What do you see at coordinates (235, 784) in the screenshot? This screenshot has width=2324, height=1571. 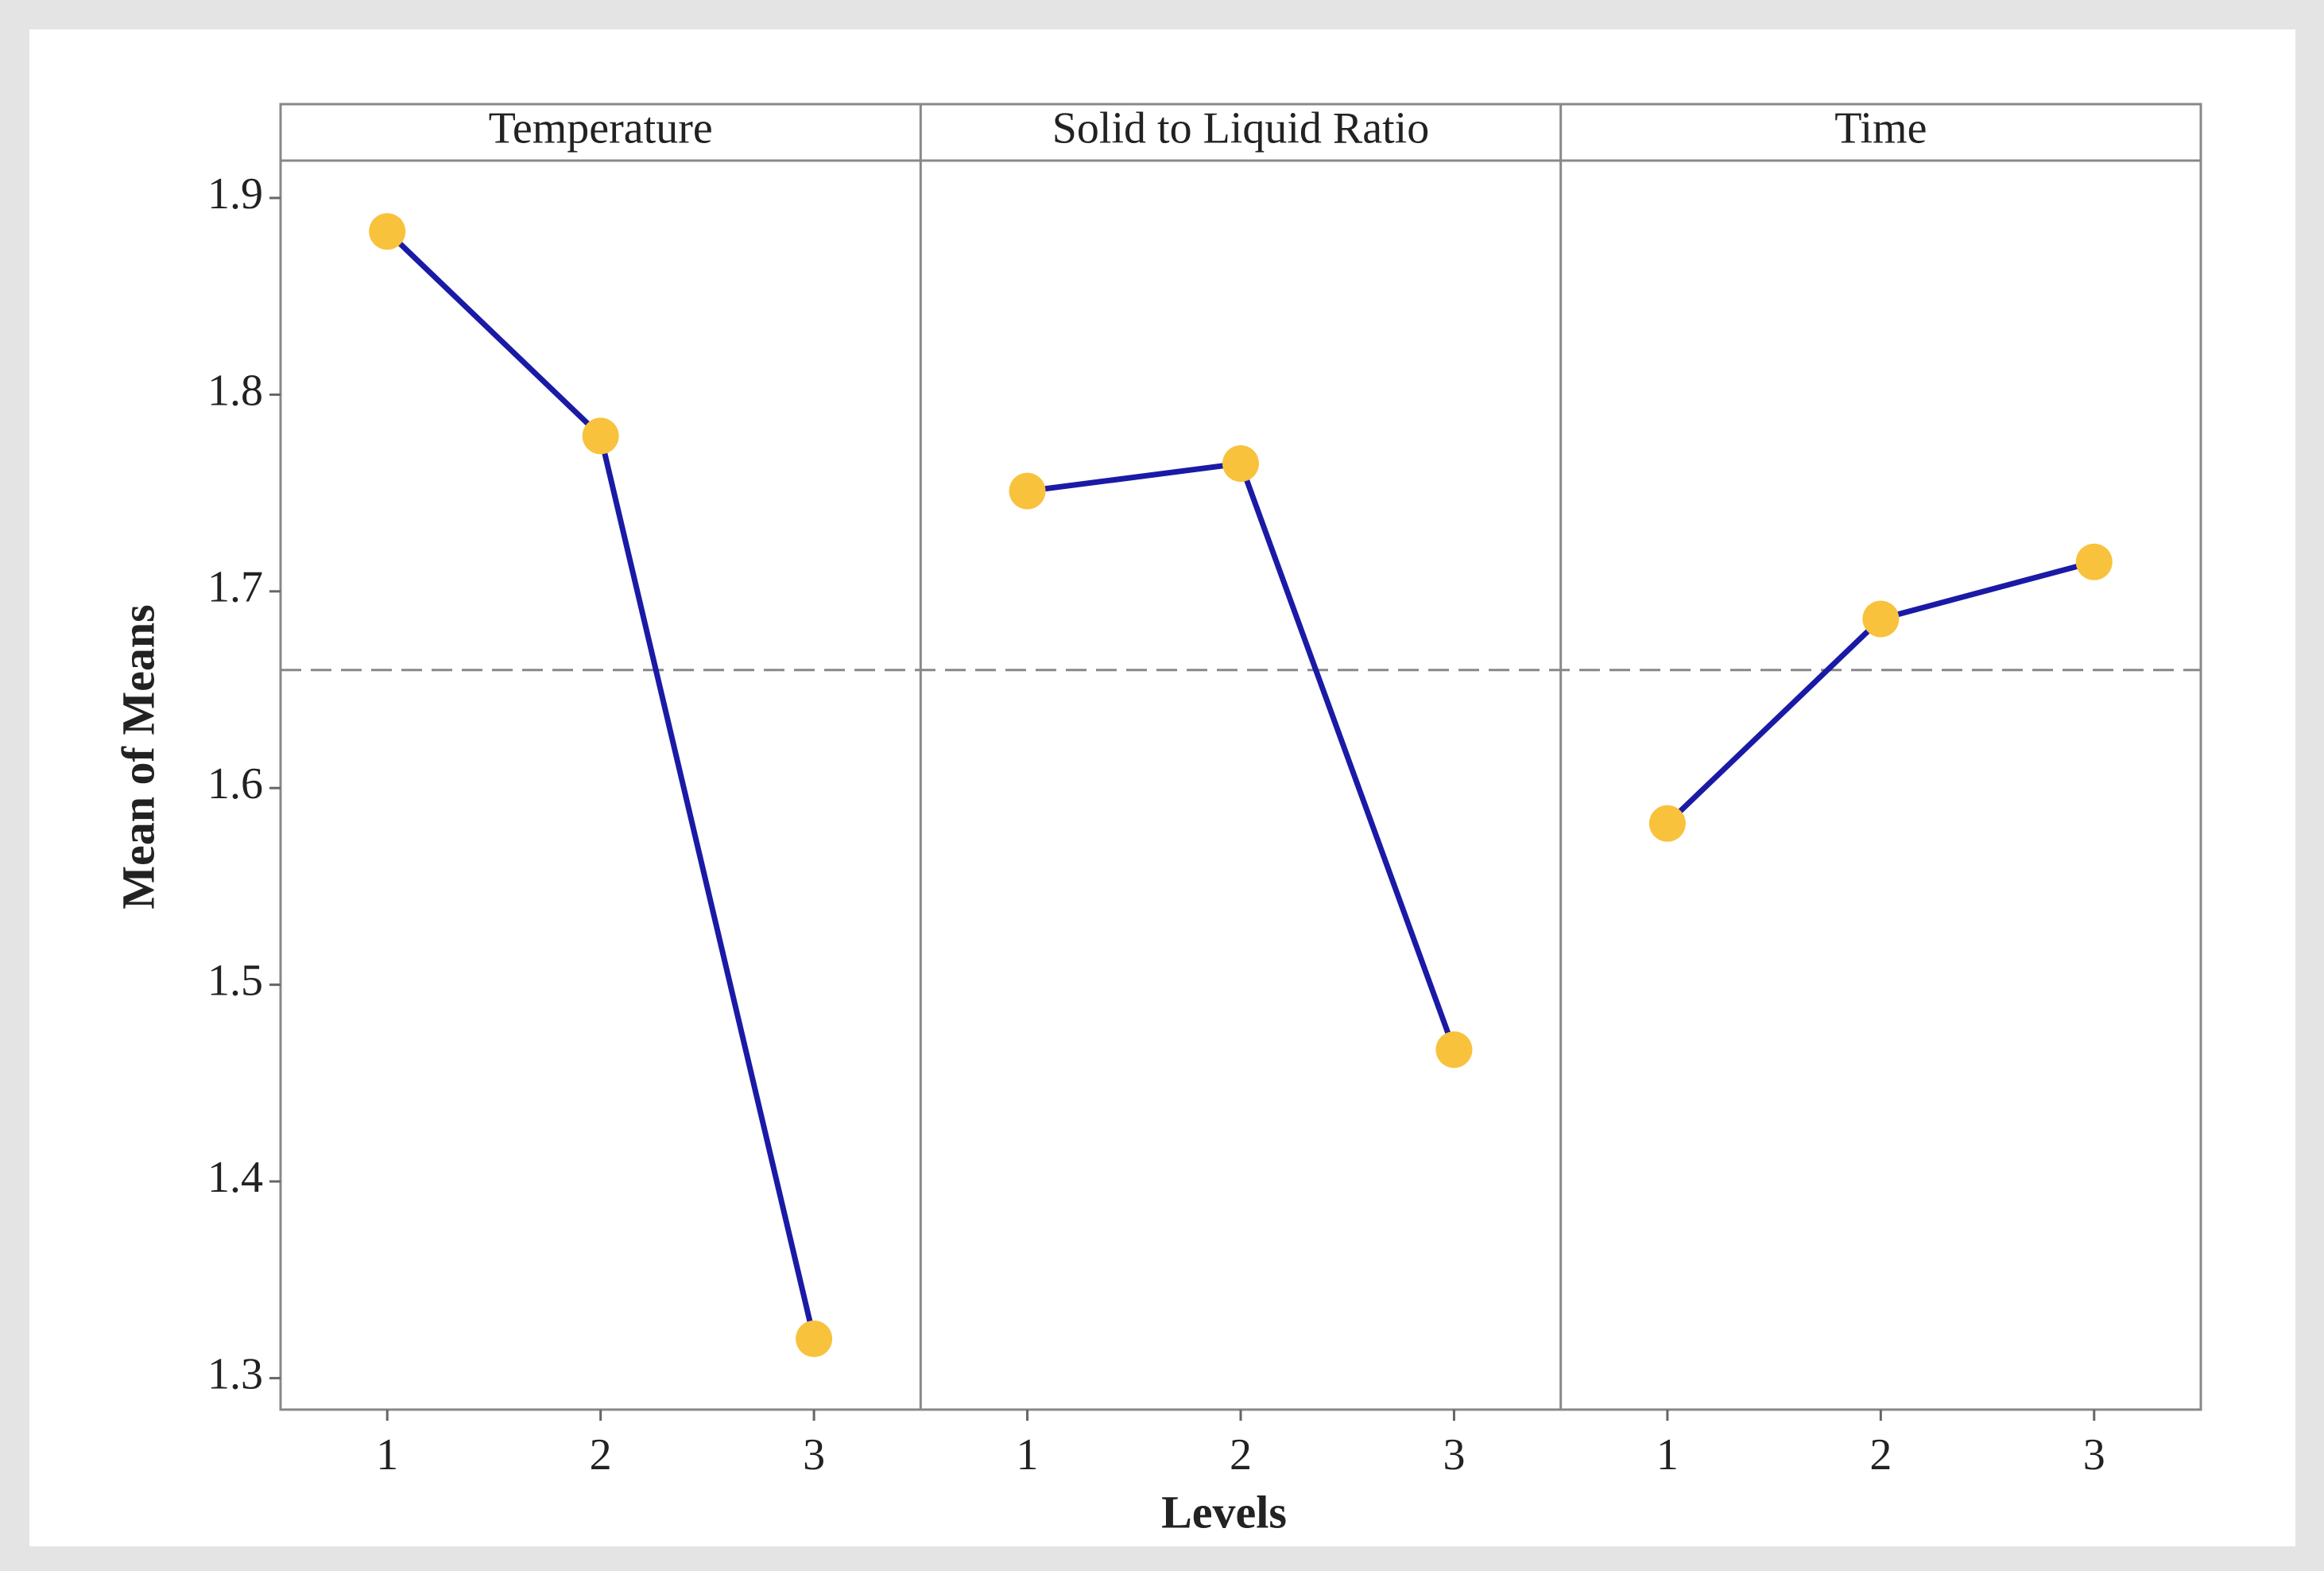 I see `y-tick-label: 1.6` at bounding box center [235, 784].